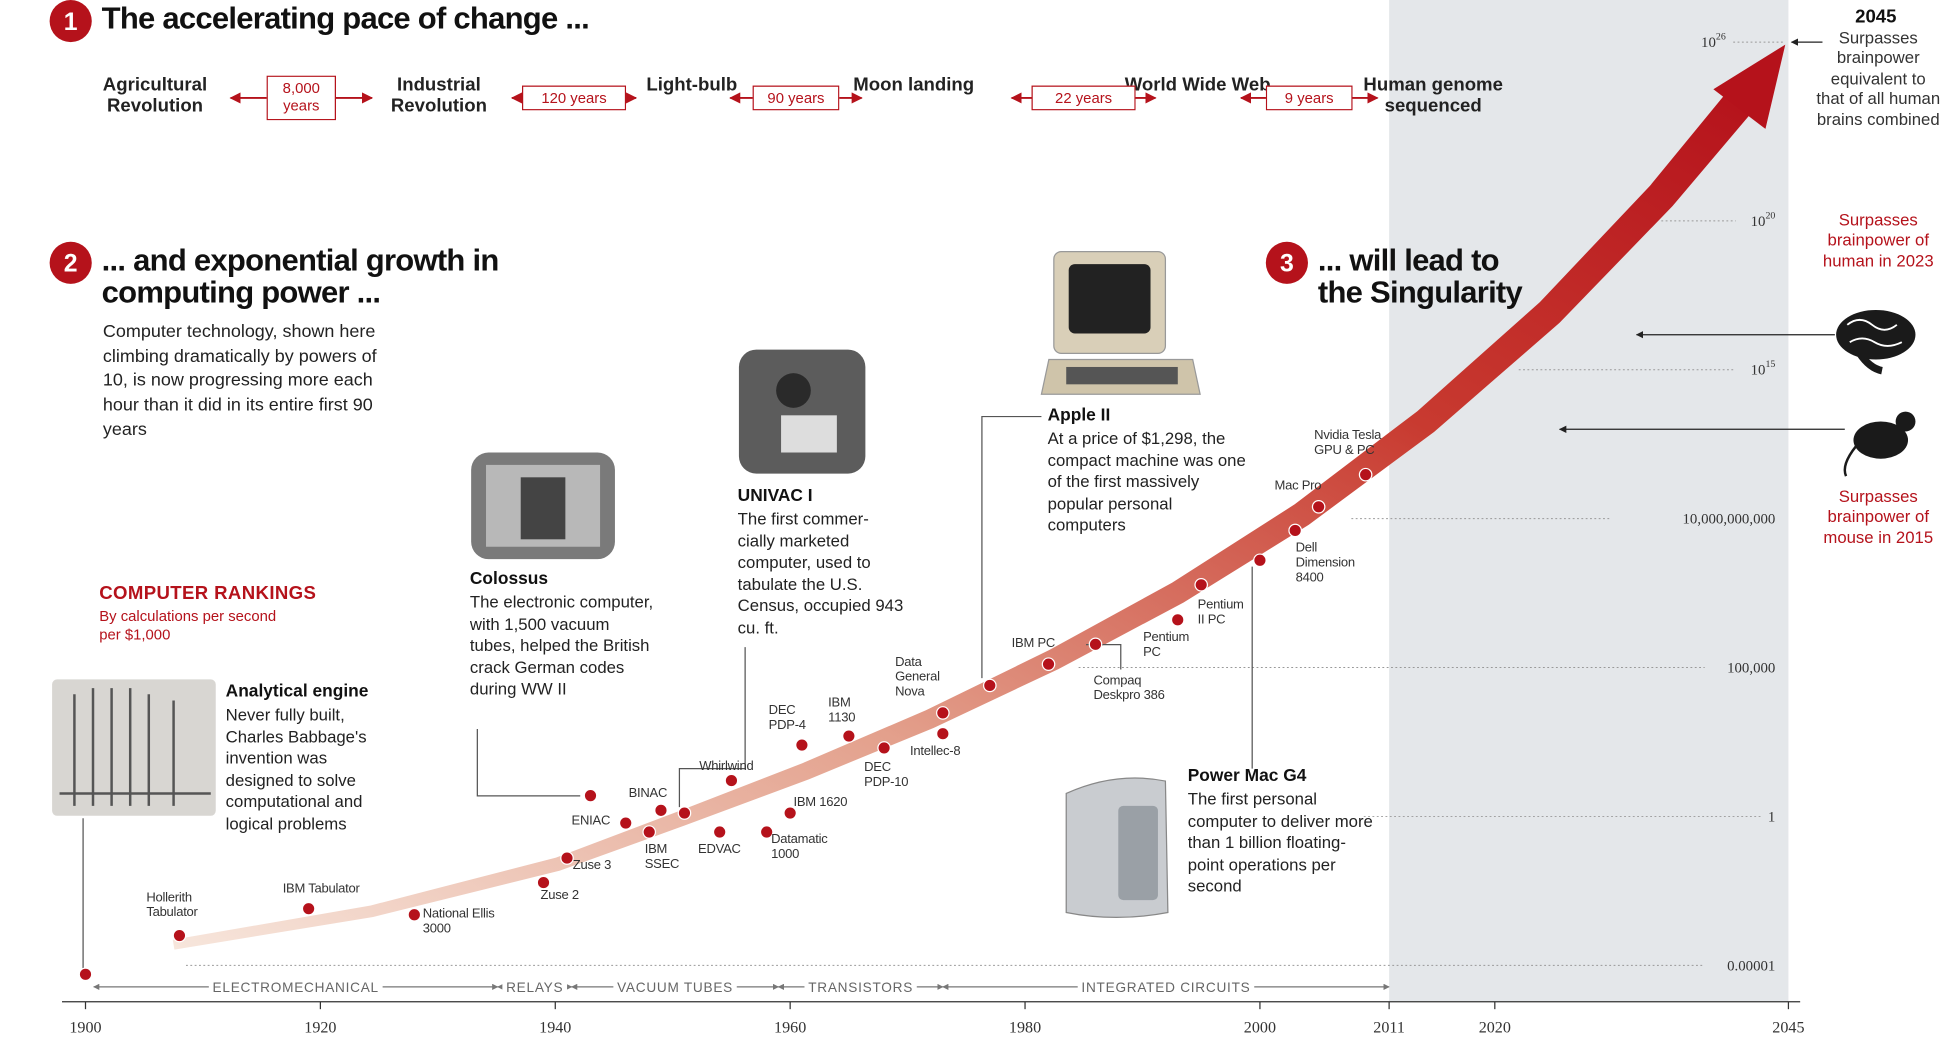 Image resolution: width=1944 pixels, height=1060 pixels. What do you see at coordinates (675, 987) in the screenshot?
I see `era-label: VACUUM TUBES` at bounding box center [675, 987].